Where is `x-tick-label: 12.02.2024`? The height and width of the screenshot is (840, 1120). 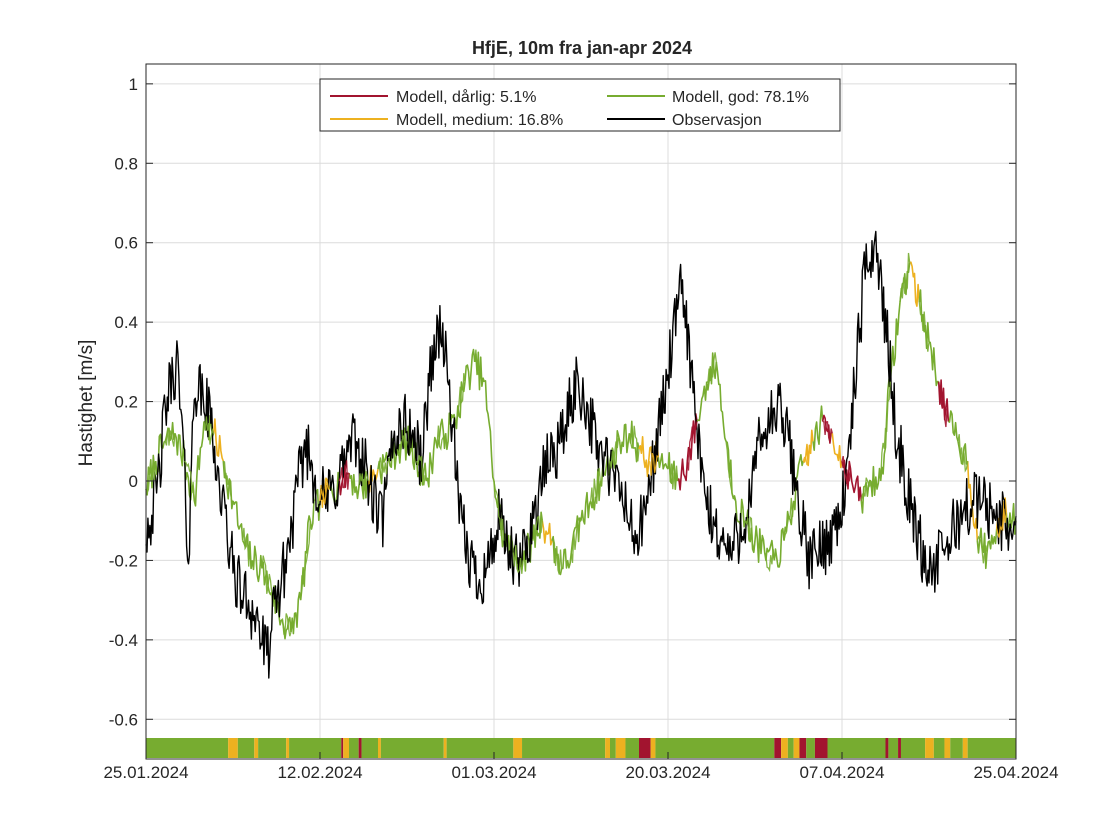 x-tick-label: 12.02.2024 is located at coordinates (319, 772).